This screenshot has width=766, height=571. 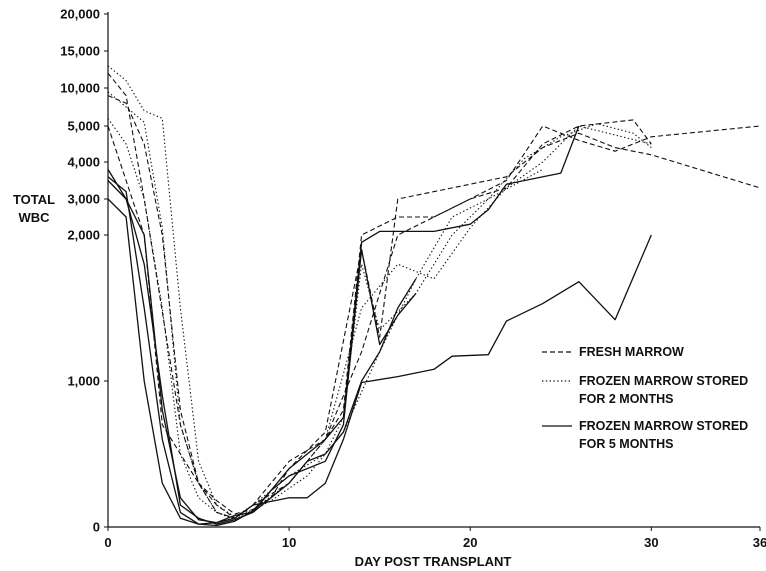 I want to click on x-tick-label: 36, so click(x=759, y=542).